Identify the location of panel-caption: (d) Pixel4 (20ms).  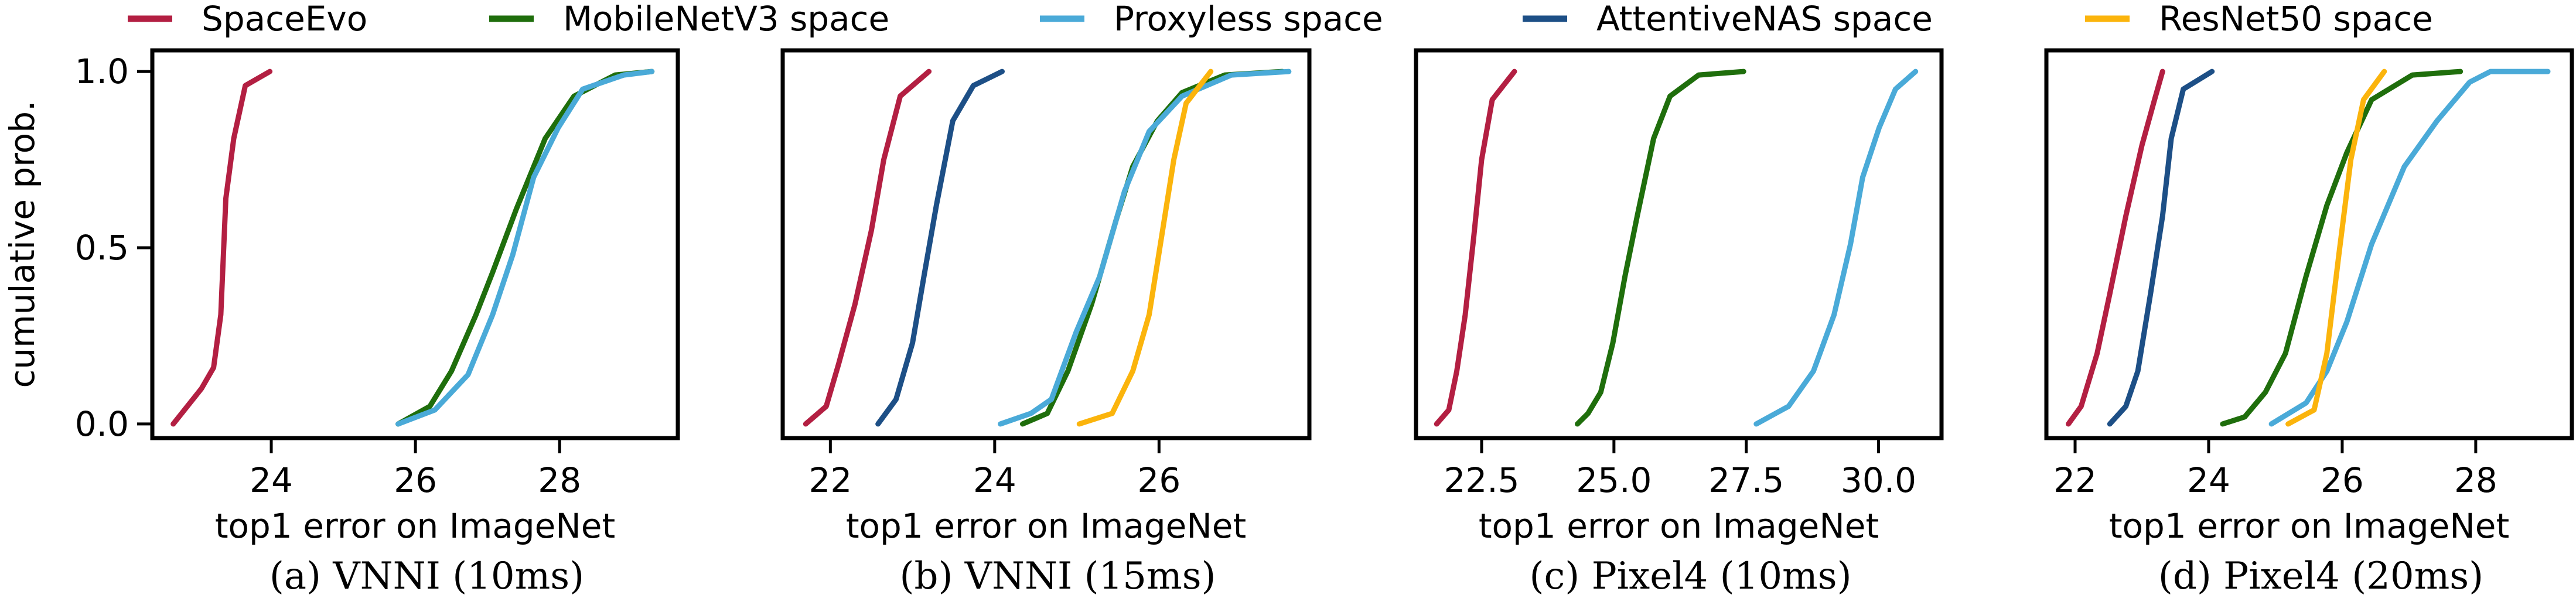
(2320, 576).